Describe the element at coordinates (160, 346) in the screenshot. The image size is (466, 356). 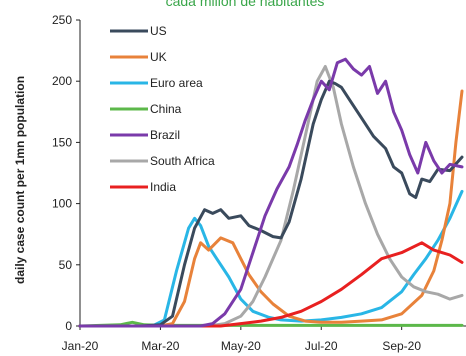
I see `x-tick-label: Mar-20` at that location.